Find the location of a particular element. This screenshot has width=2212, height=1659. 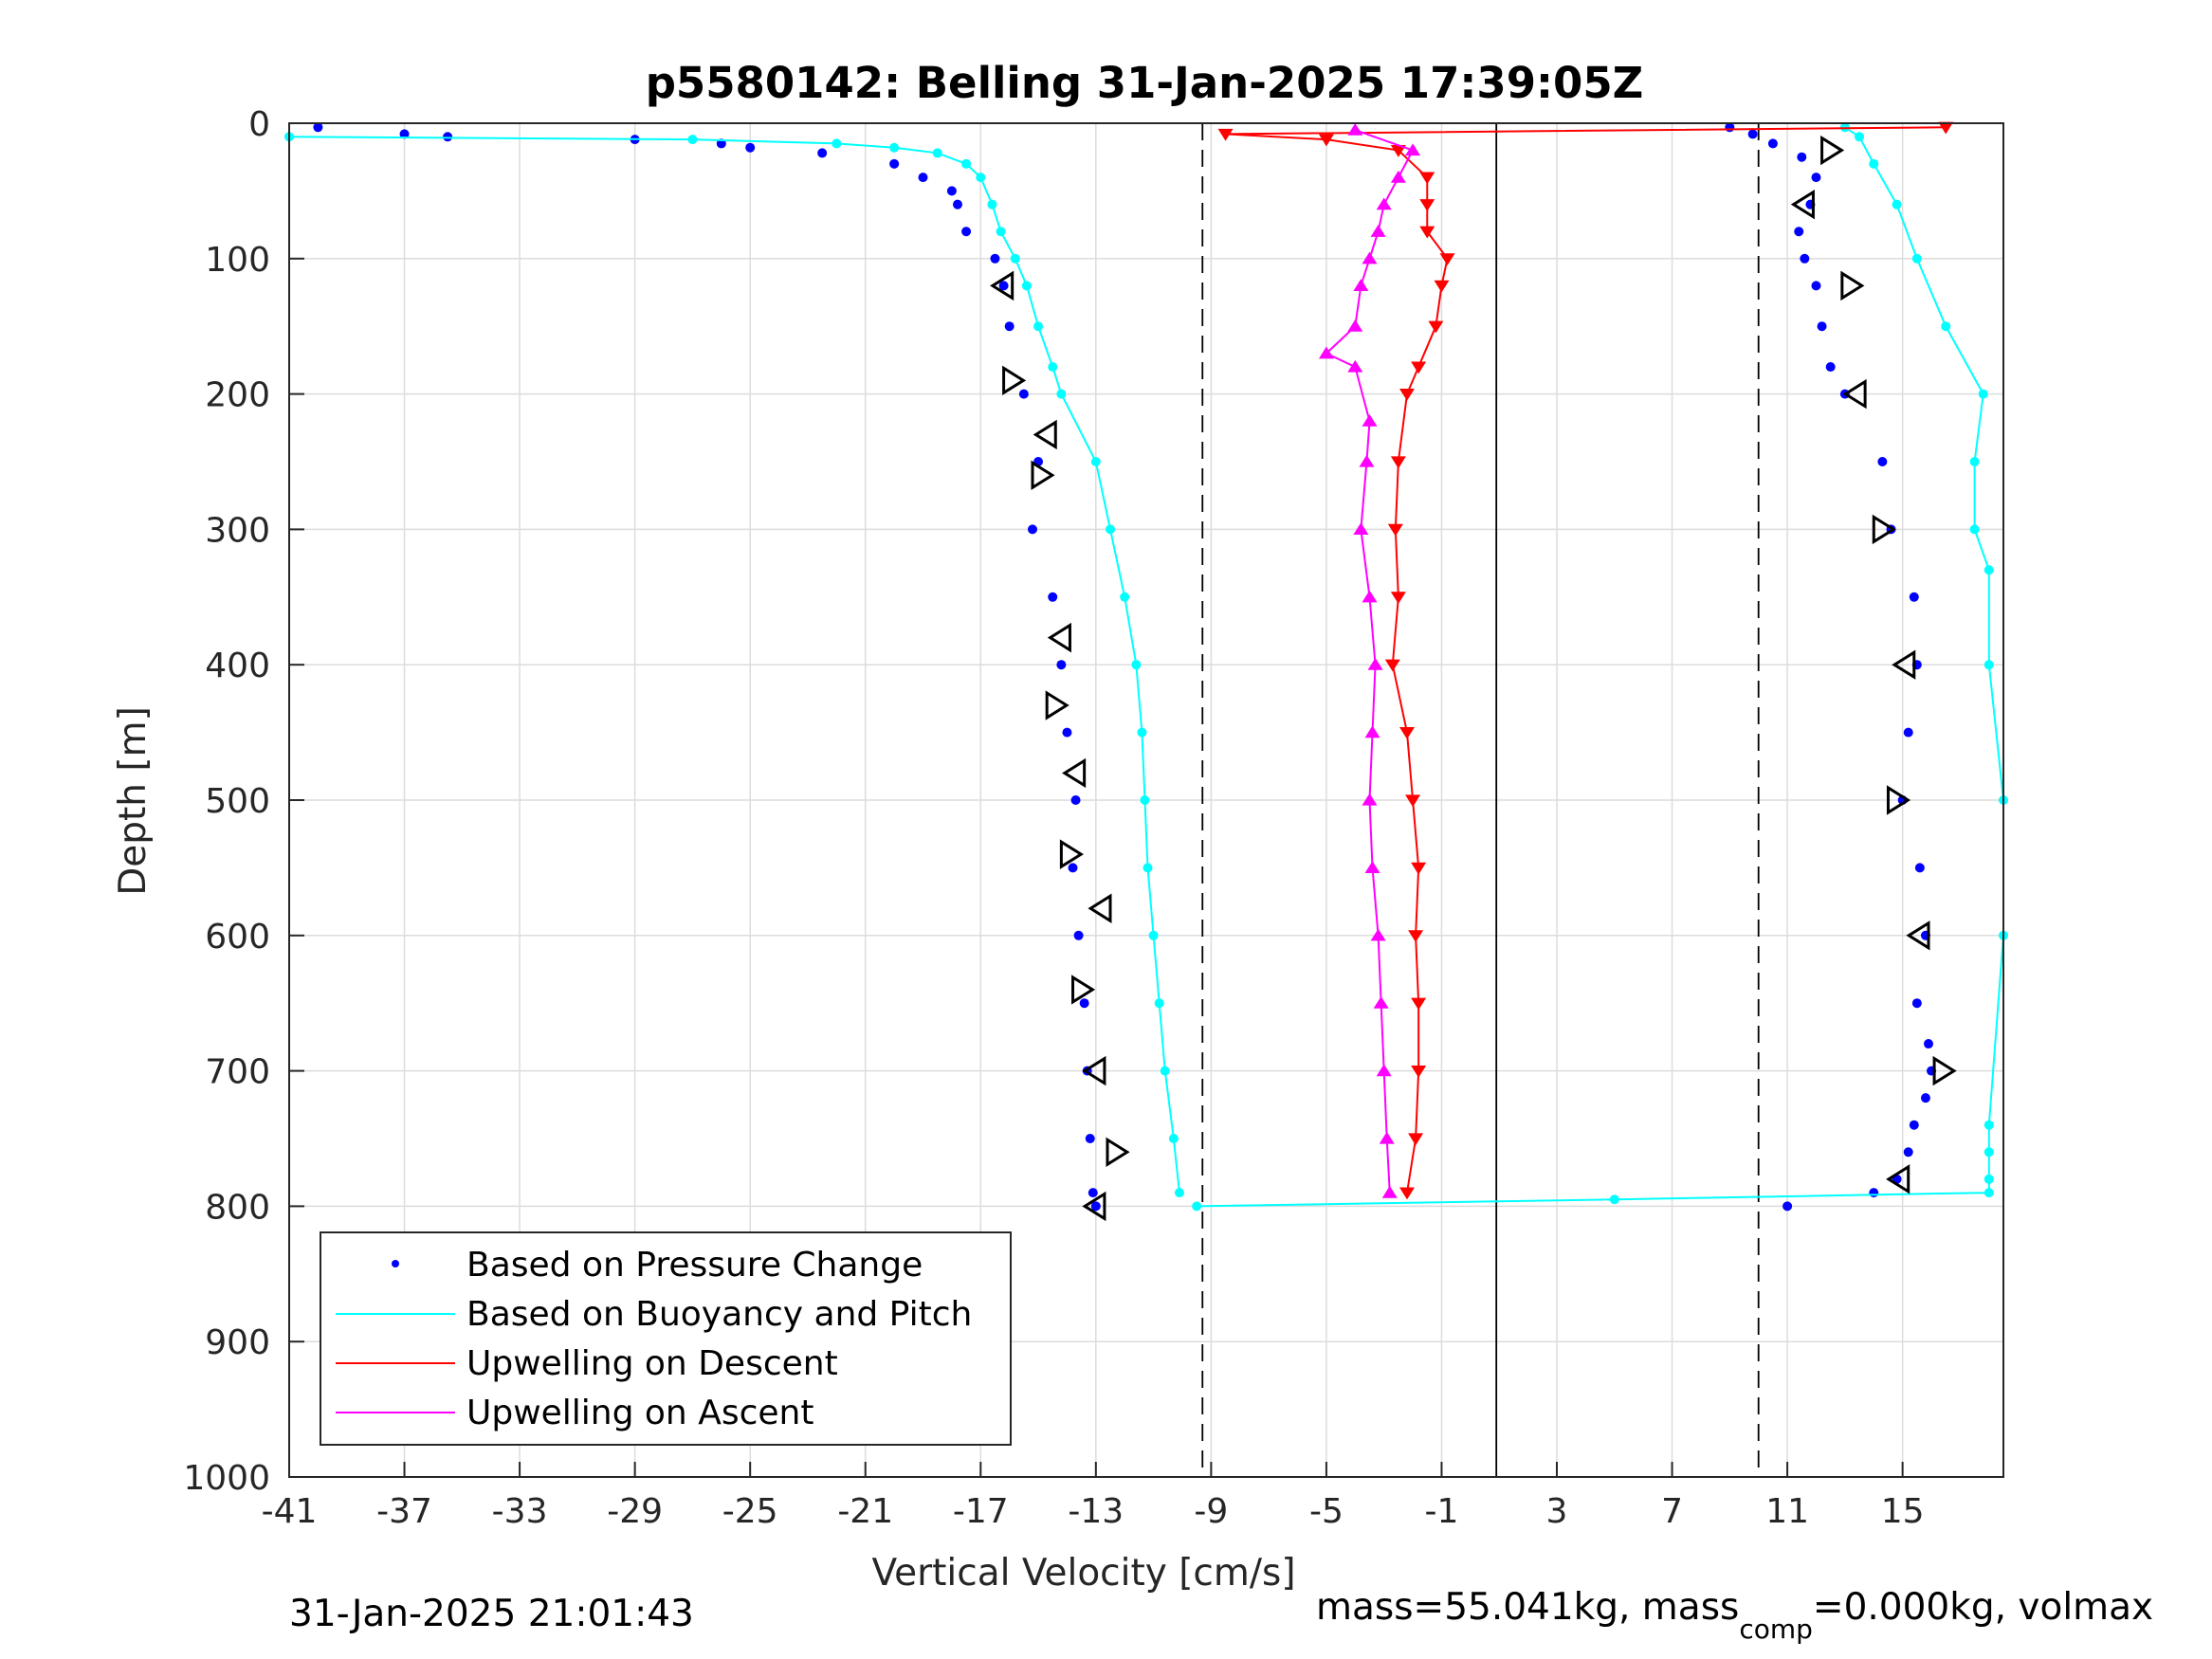

x-tick-label: -1 is located at coordinates (1442, 1511).